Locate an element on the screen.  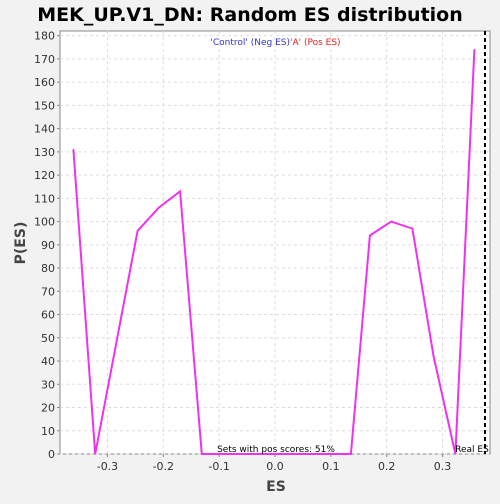
y-tick-label: 30 is located at coordinates (48, 384).